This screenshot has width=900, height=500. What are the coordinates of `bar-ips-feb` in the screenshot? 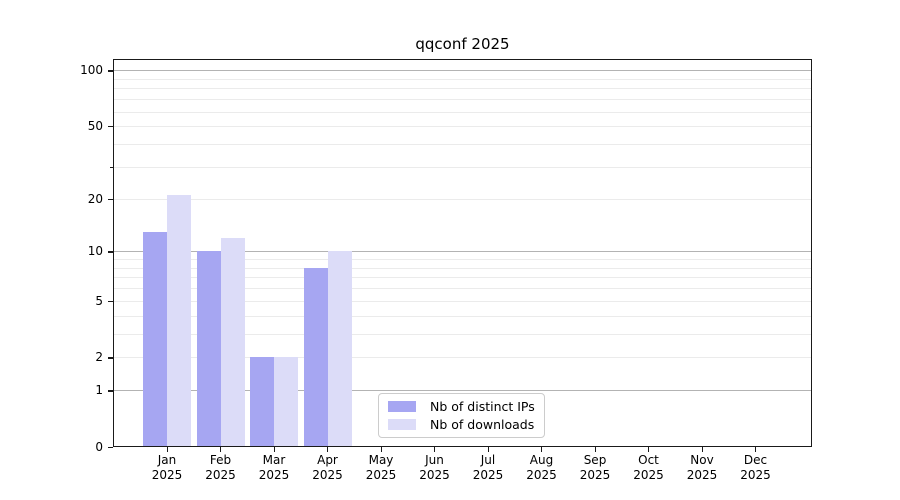 It's located at (208, 349).